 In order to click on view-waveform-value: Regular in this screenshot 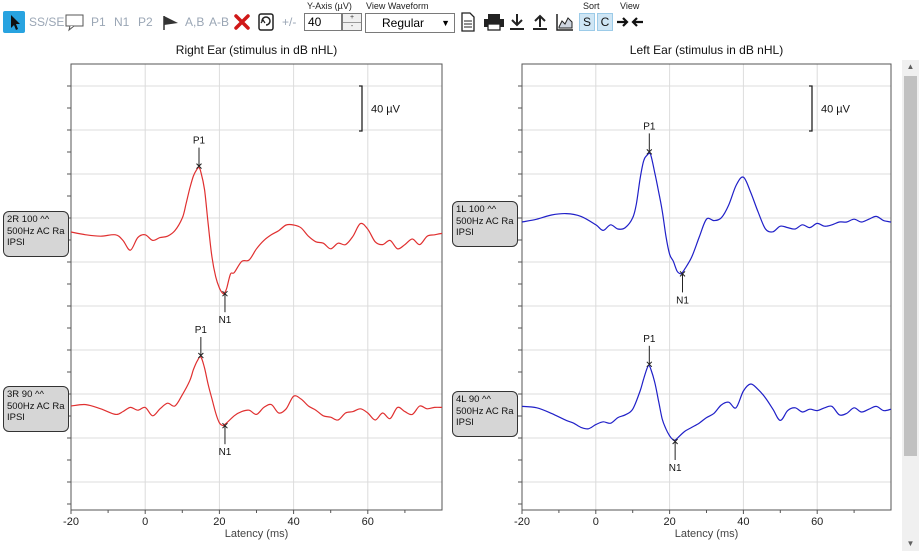, I will do `click(403, 23)`.